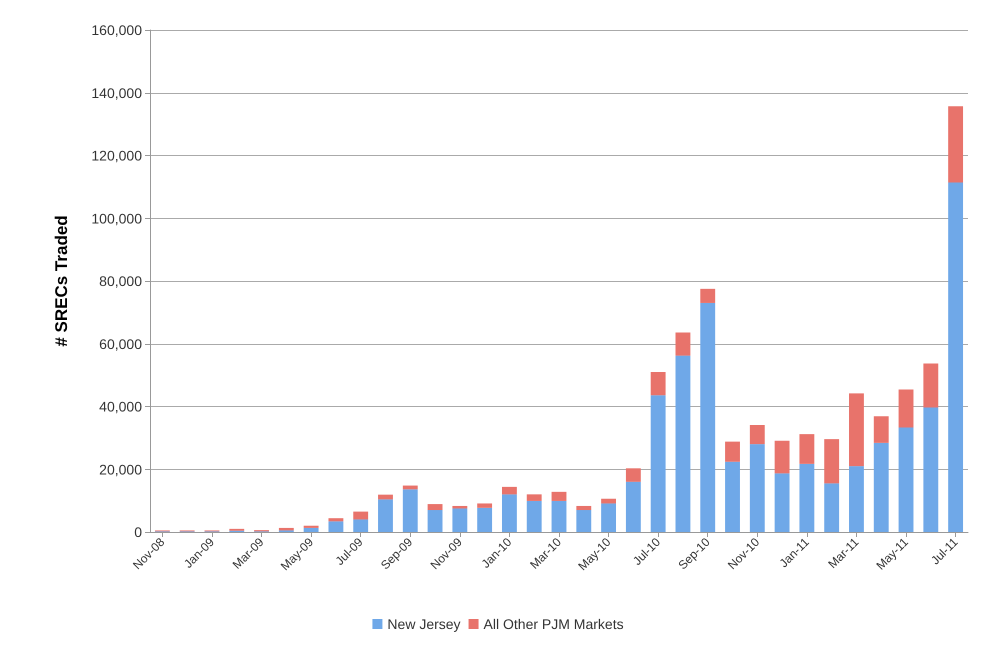  Describe the element at coordinates (116, 30) in the screenshot. I see `y-tick-label: 160,000` at that location.